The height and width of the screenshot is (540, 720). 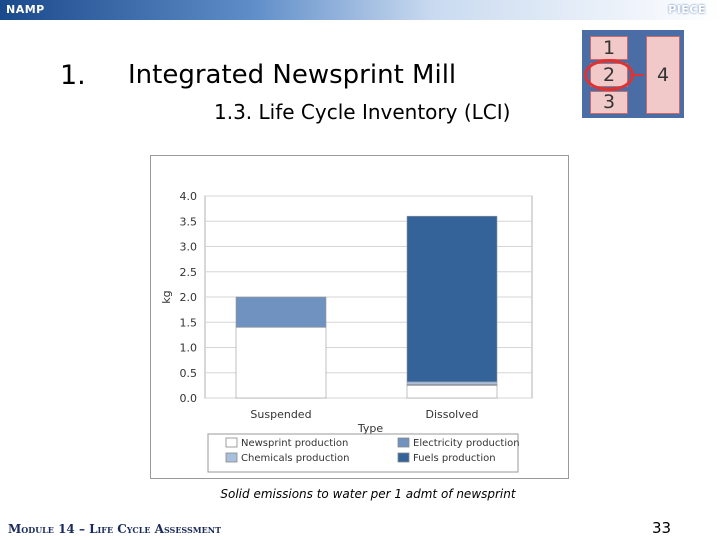 I want to click on y-tick-label: 3.5, so click(x=189, y=221).